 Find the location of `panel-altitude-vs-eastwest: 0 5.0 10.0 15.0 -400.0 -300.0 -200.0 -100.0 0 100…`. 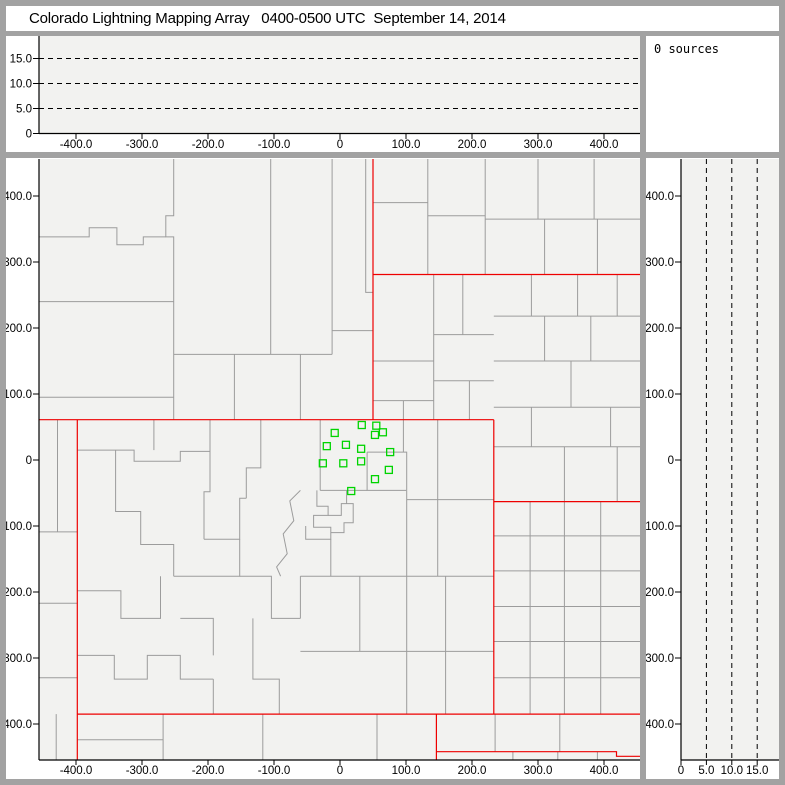

panel-altitude-vs-eastwest: 0 5.0 10.0 15.0 -400.0 -300.0 -200.0 -100.0 0 100… is located at coordinates (323, 94).